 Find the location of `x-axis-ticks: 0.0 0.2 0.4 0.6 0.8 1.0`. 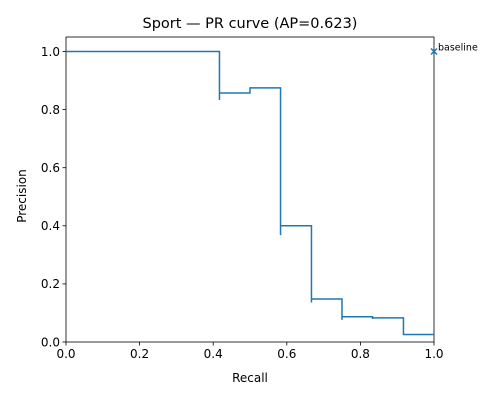

x-axis-ticks: 0.0 0.2 0.4 0.6 0.8 1.0 is located at coordinates (250, 351).